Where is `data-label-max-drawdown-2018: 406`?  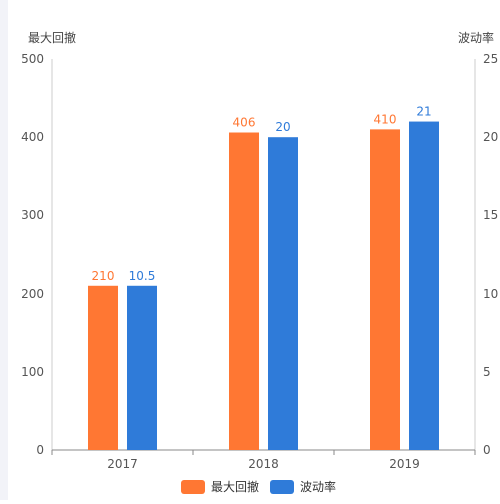 data-label-max-drawdown-2018: 406 is located at coordinates (244, 123).